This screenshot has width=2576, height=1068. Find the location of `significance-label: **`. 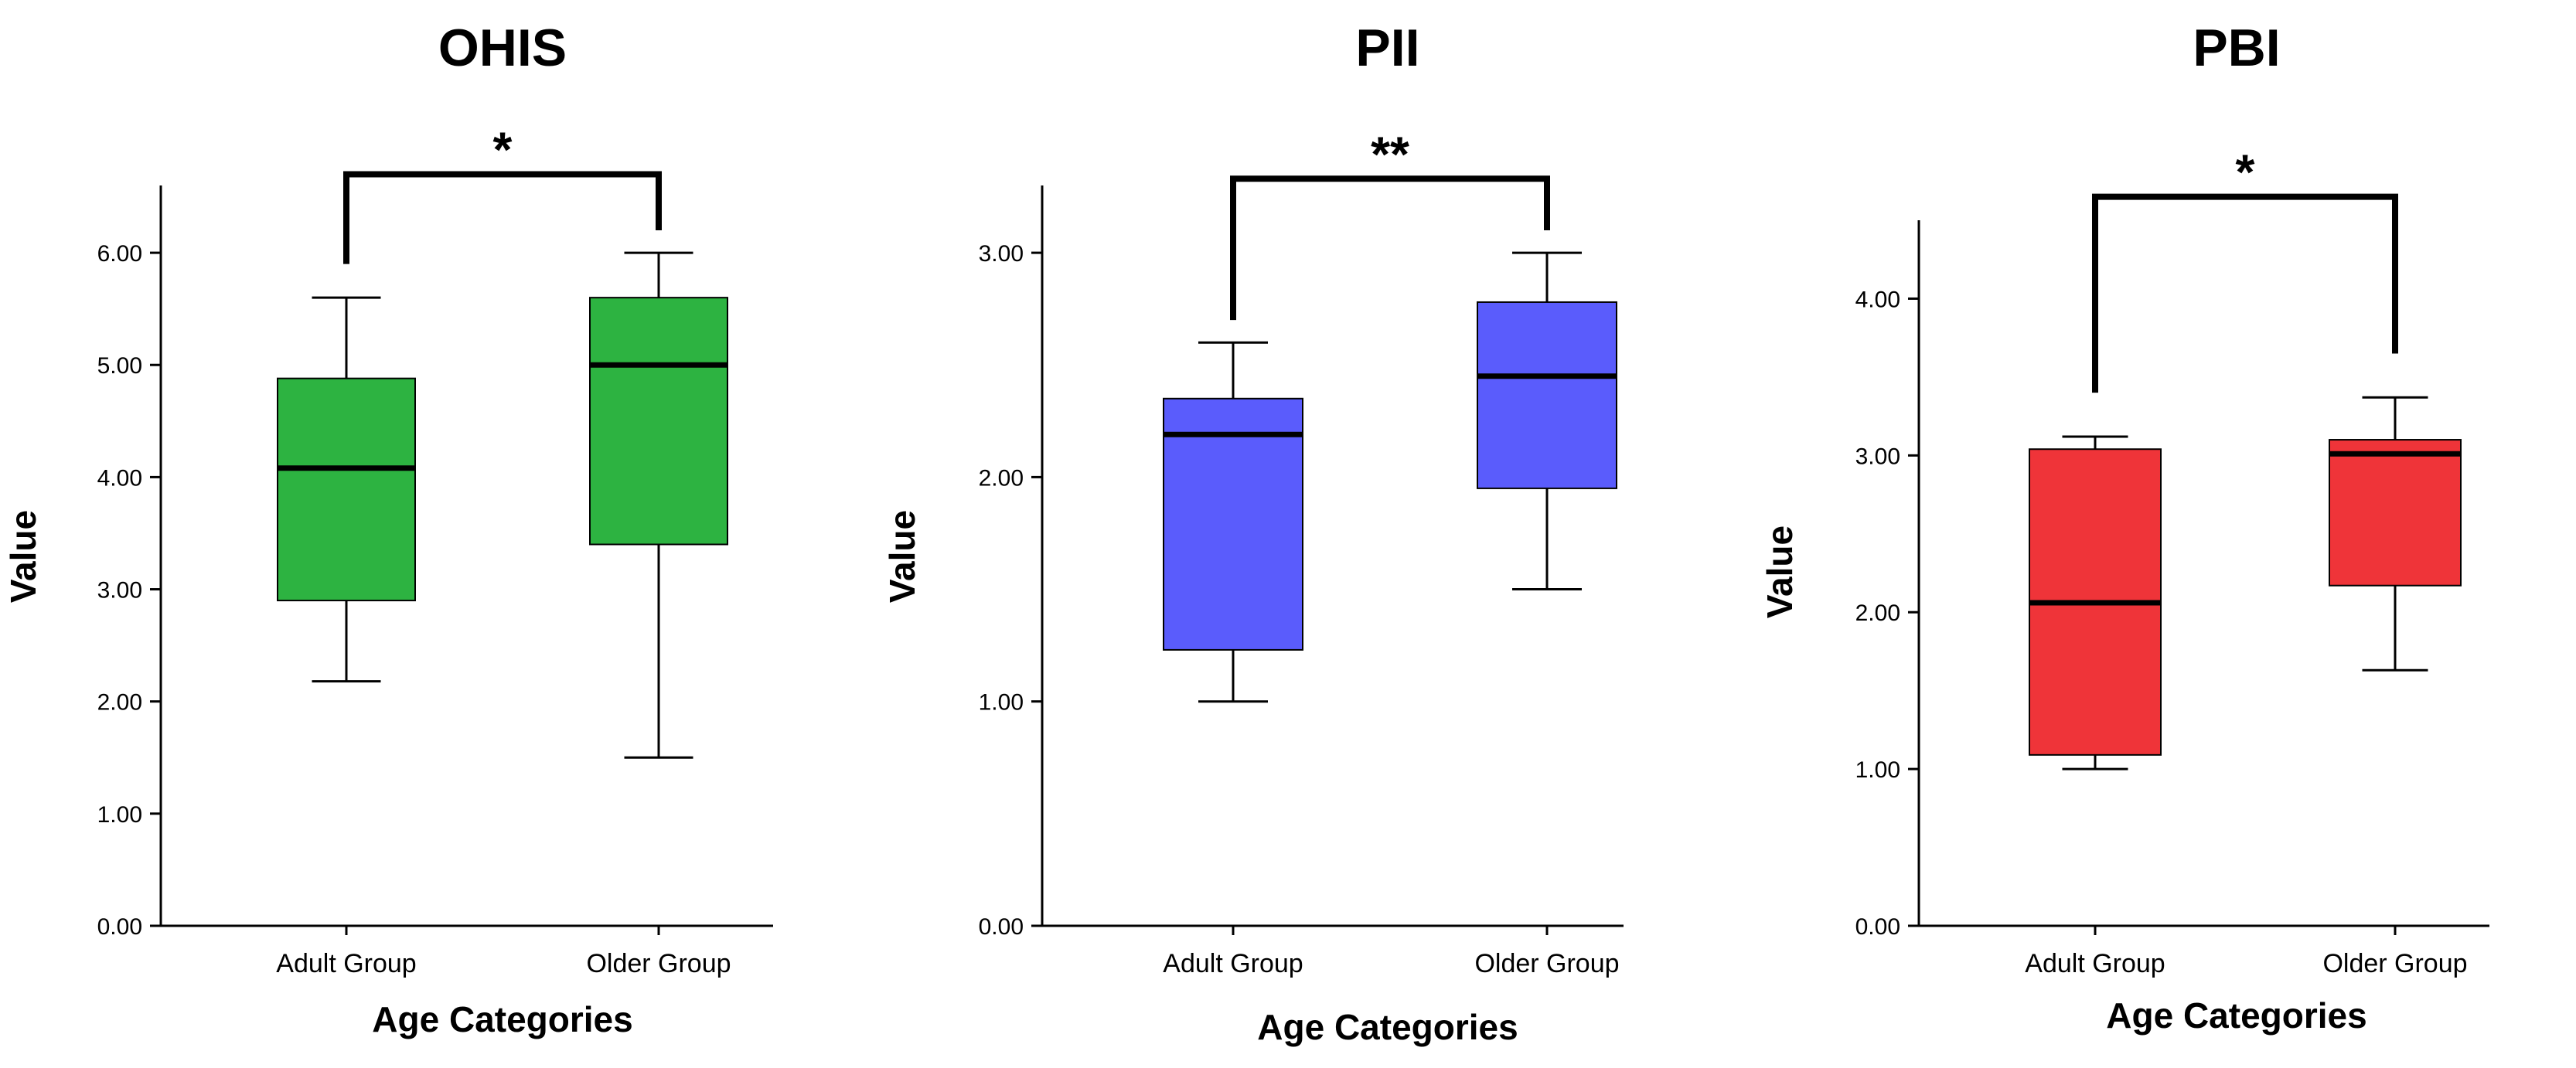

significance-label: ** is located at coordinates (1390, 154).